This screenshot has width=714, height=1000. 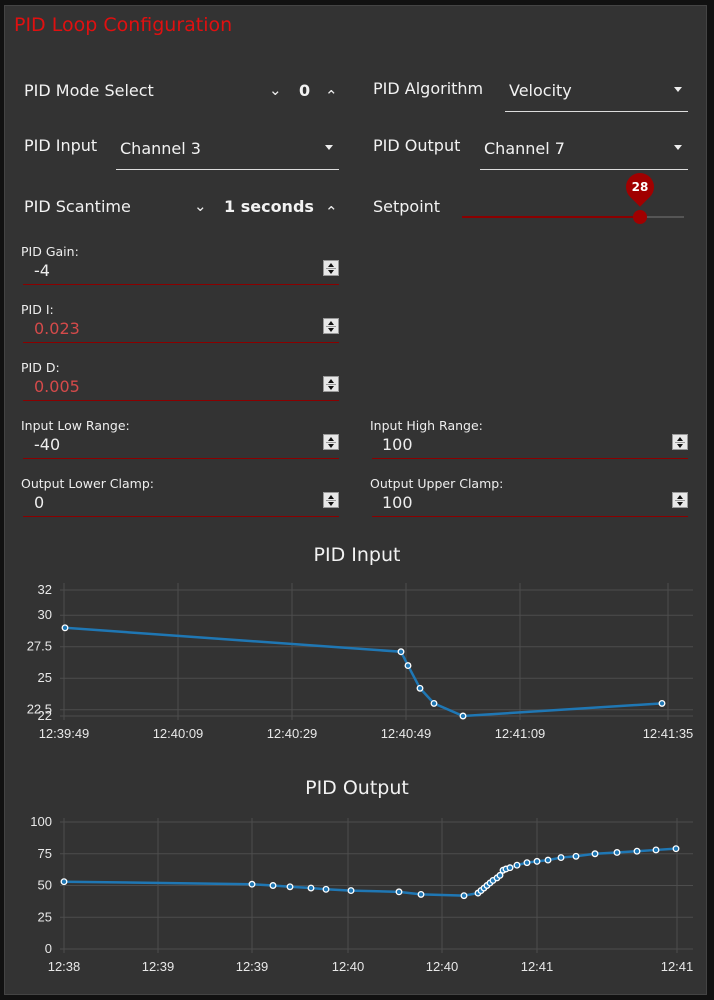 What do you see at coordinates (305, 90) in the screenshot?
I see `mode-select-value: 0` at bounding box center [305, 90].